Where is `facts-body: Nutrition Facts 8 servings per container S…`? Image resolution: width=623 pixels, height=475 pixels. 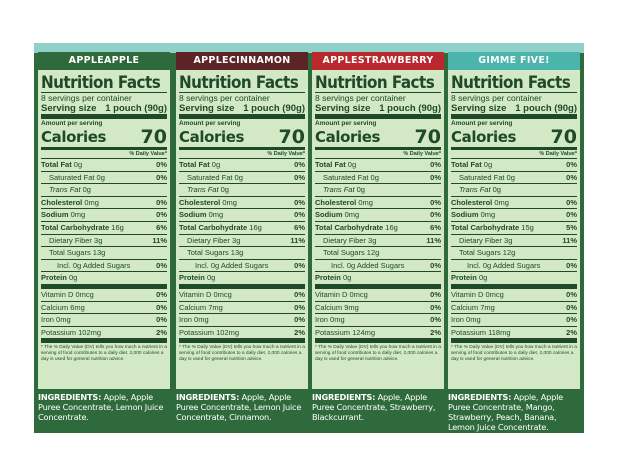 facts-body: Nutrition Facts 8 servings per container S… is located at coordinates (104, 218).